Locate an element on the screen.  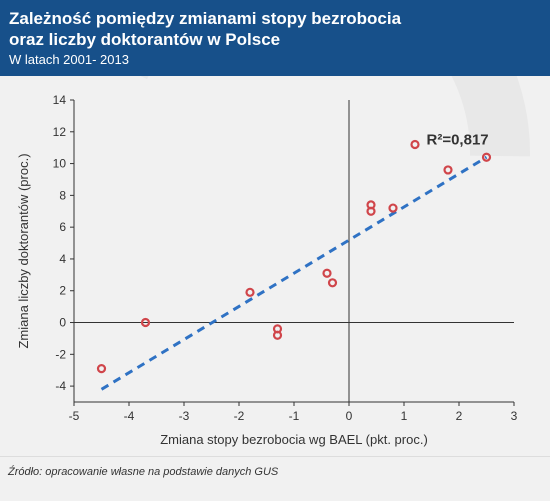
x-tick-label: 1 is located at coordinates (404, 416).